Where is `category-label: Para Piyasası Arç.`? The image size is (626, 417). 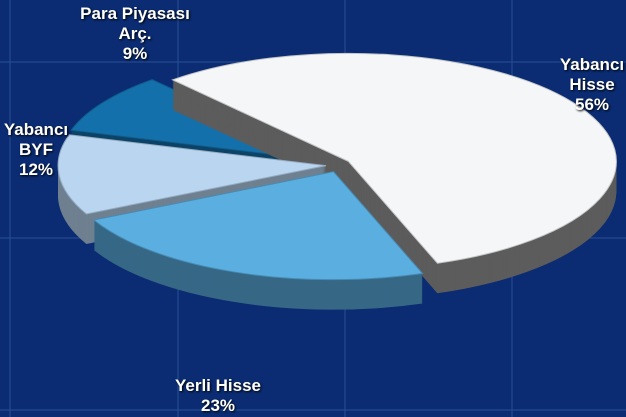
category-label: Para Piyasası Arç. is located at coordinates (135, 23).